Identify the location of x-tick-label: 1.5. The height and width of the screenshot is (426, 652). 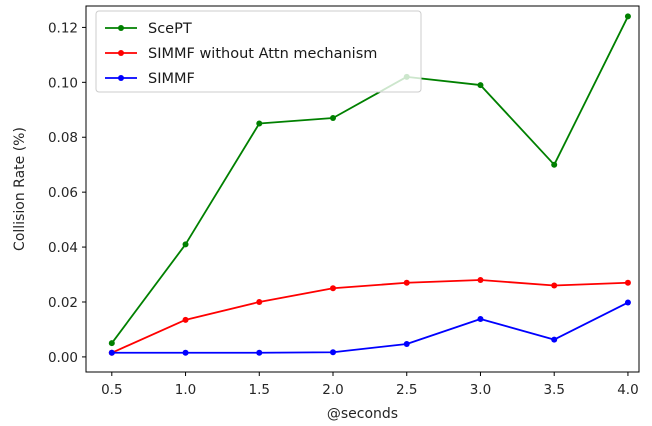
(259, 390).